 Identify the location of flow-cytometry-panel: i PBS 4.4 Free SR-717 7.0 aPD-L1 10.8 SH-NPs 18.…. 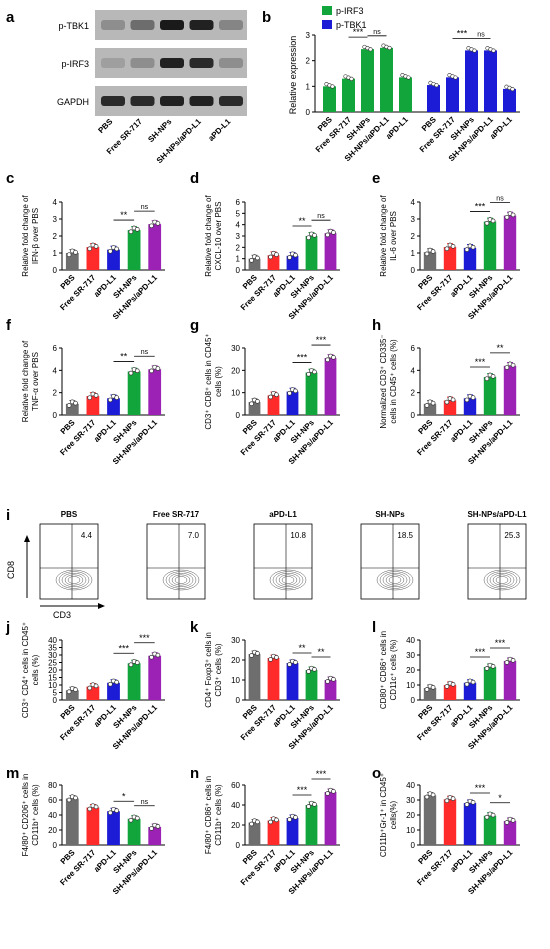
(266, 563).